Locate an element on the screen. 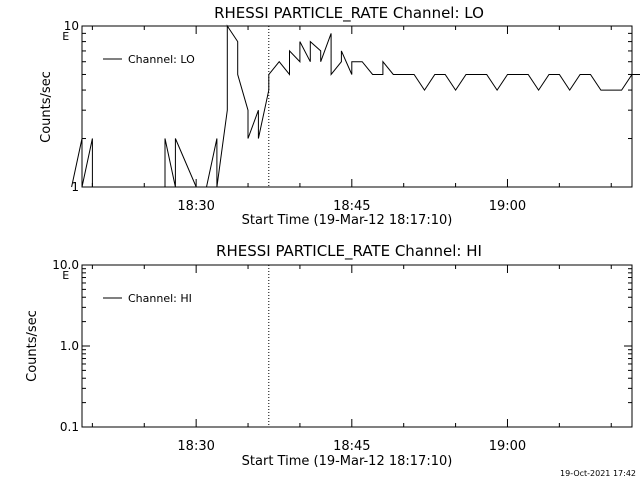 This screenshot has width=640, height=480. lo-x-tick-label: 18:30 is located at coordinates (195, 206).